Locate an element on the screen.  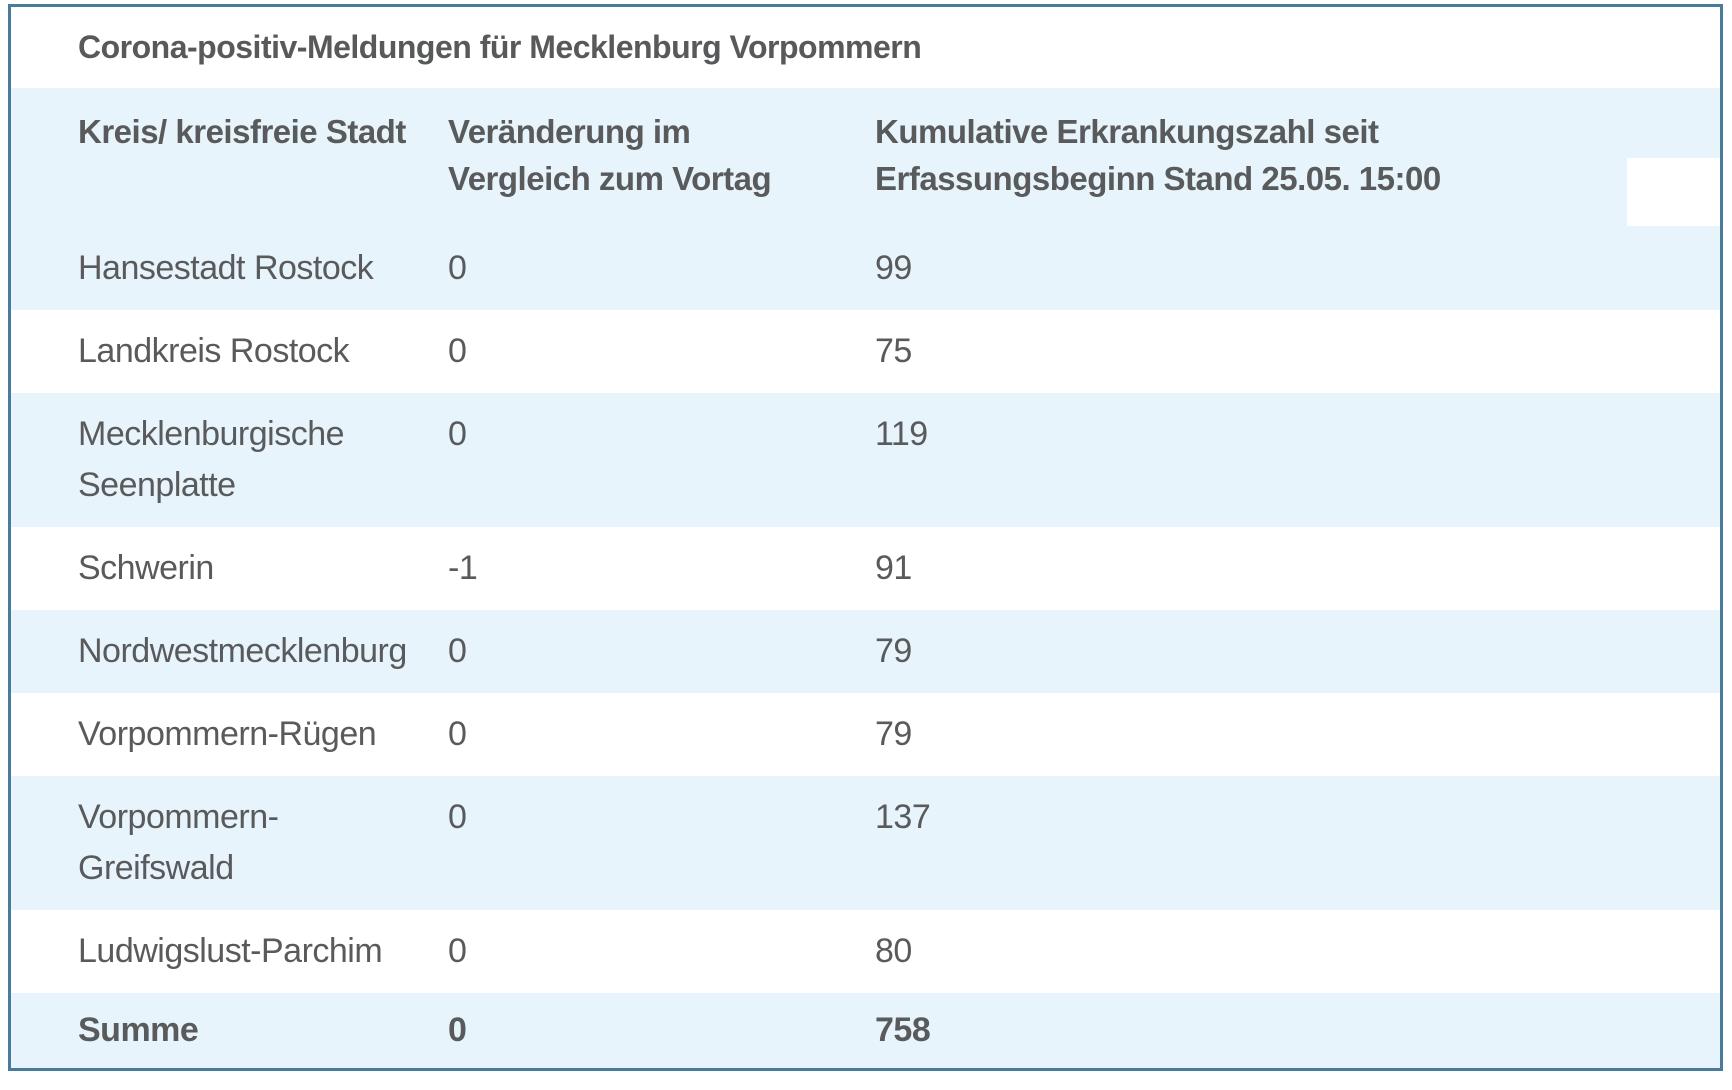
table-row: Vorpommern-Rügen 0 79 is located at coordinates (865, 734).